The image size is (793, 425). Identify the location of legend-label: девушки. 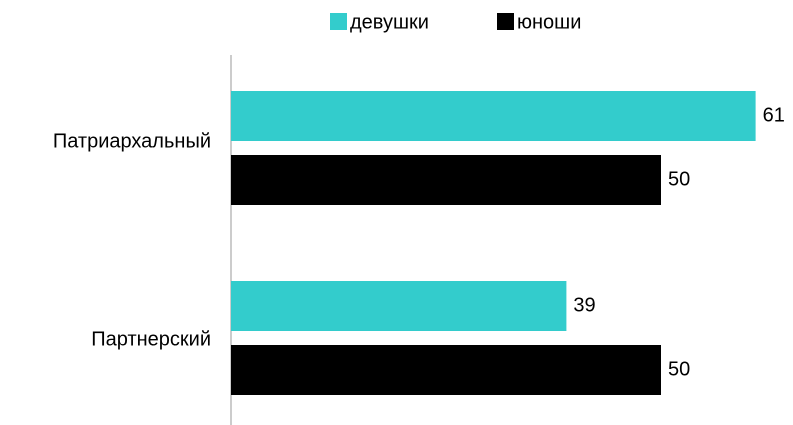
(389, 22).